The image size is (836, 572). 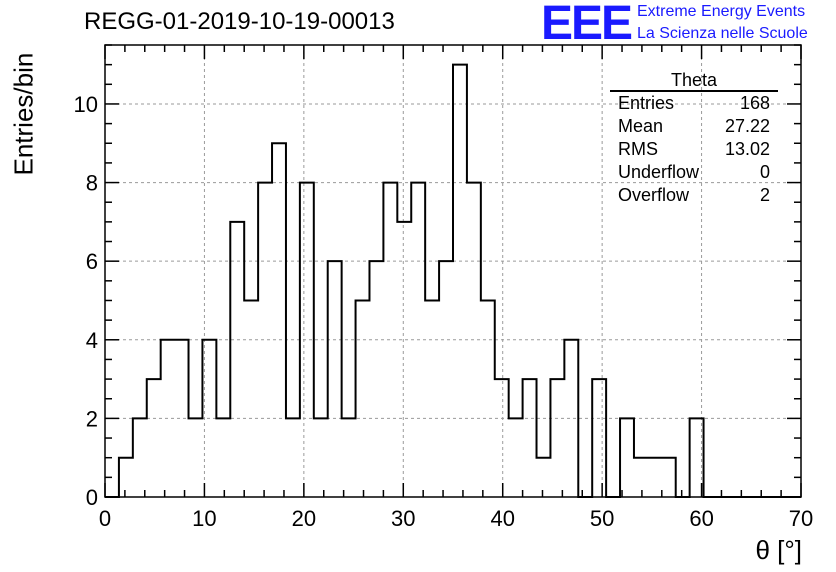 I want to click on x-tick-label: 30, so click(x=403, y=518).